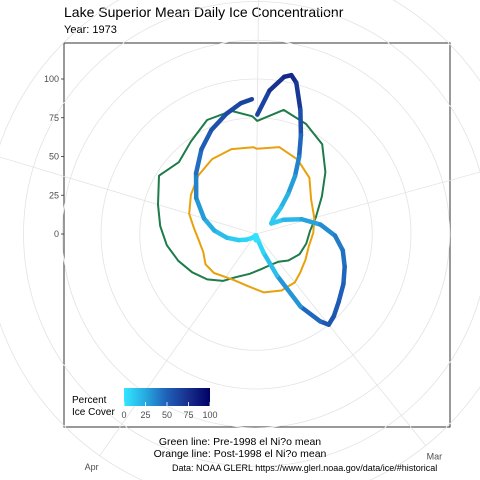  Describe the element at coordinates (188, 415) in the screenshot. I see `legend-tick-label: 75` at that location.